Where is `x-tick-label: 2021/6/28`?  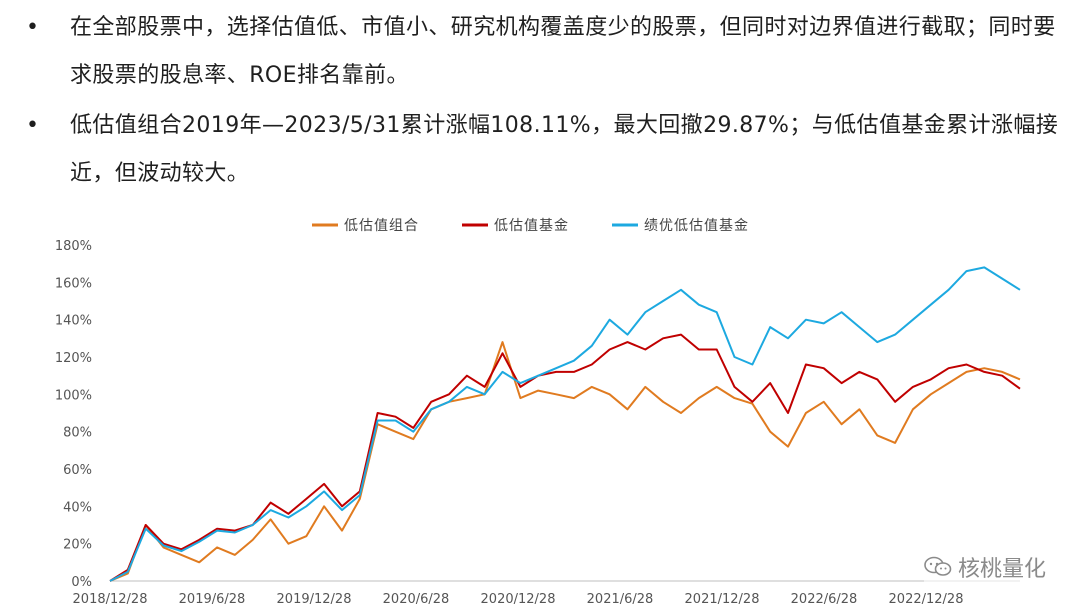 x-tick-label: 2021/6/28 is located at coordinates (620, 599).